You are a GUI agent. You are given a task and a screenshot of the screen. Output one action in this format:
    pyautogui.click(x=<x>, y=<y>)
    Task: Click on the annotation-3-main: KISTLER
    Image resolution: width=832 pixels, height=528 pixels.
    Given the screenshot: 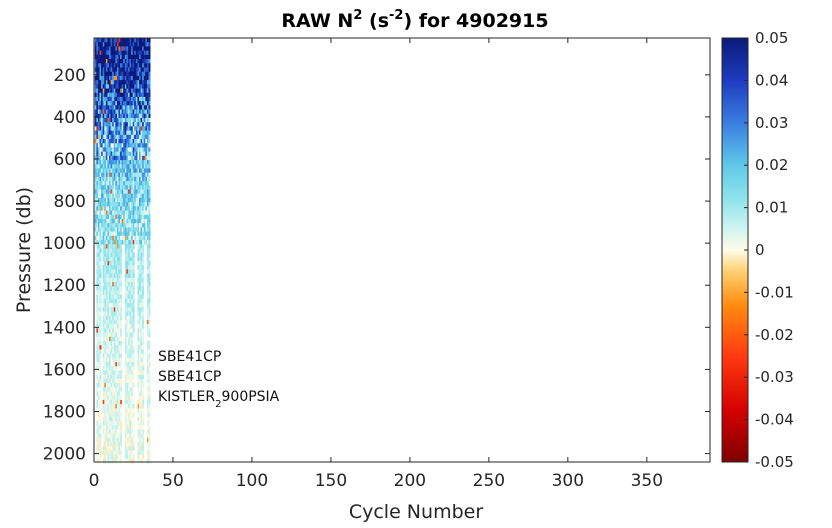 What is the action you would take?
    pyautogui.click(x=186, y=397)
    